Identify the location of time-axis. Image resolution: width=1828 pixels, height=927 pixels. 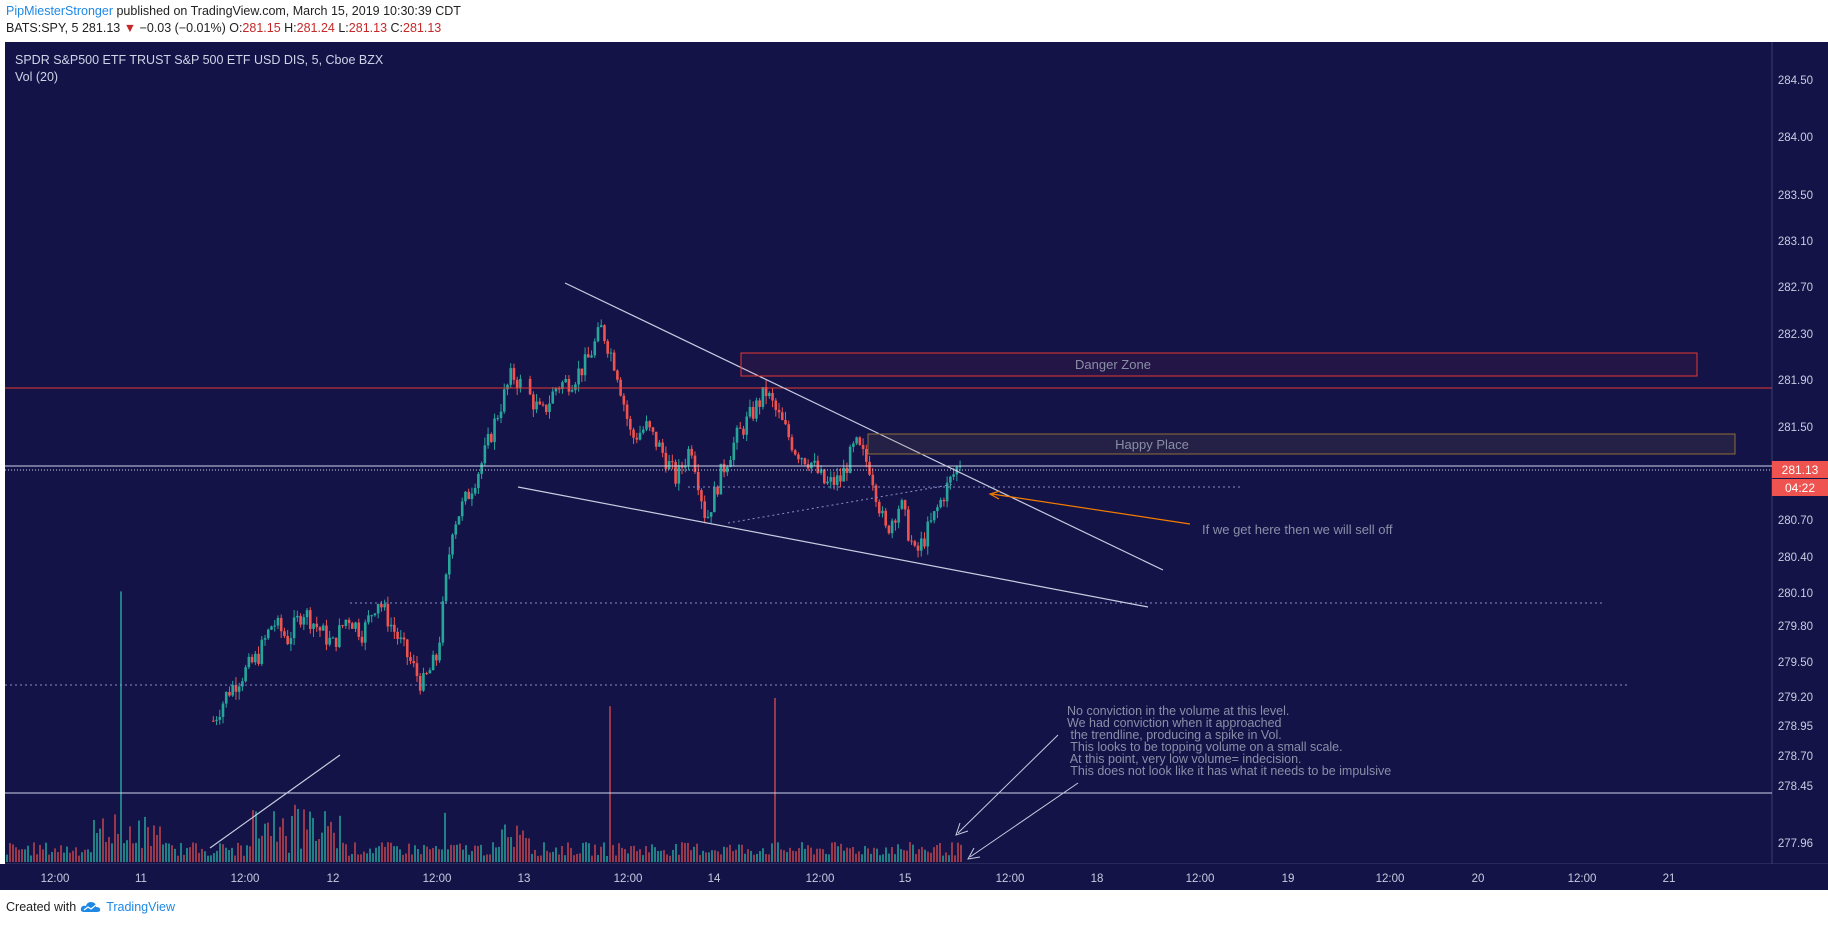
(914, 877).